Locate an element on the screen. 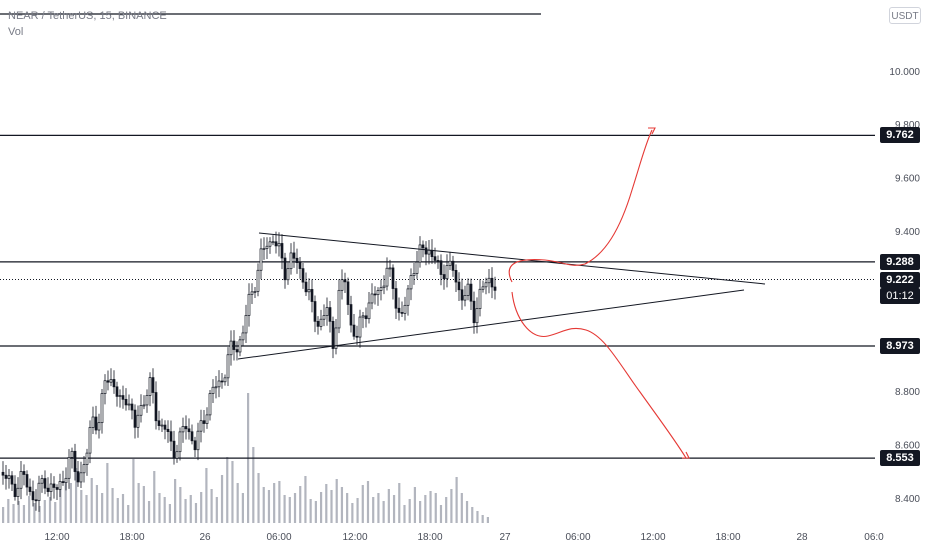  y-tick-label: 9.400 is located at coordinates (907, 232).